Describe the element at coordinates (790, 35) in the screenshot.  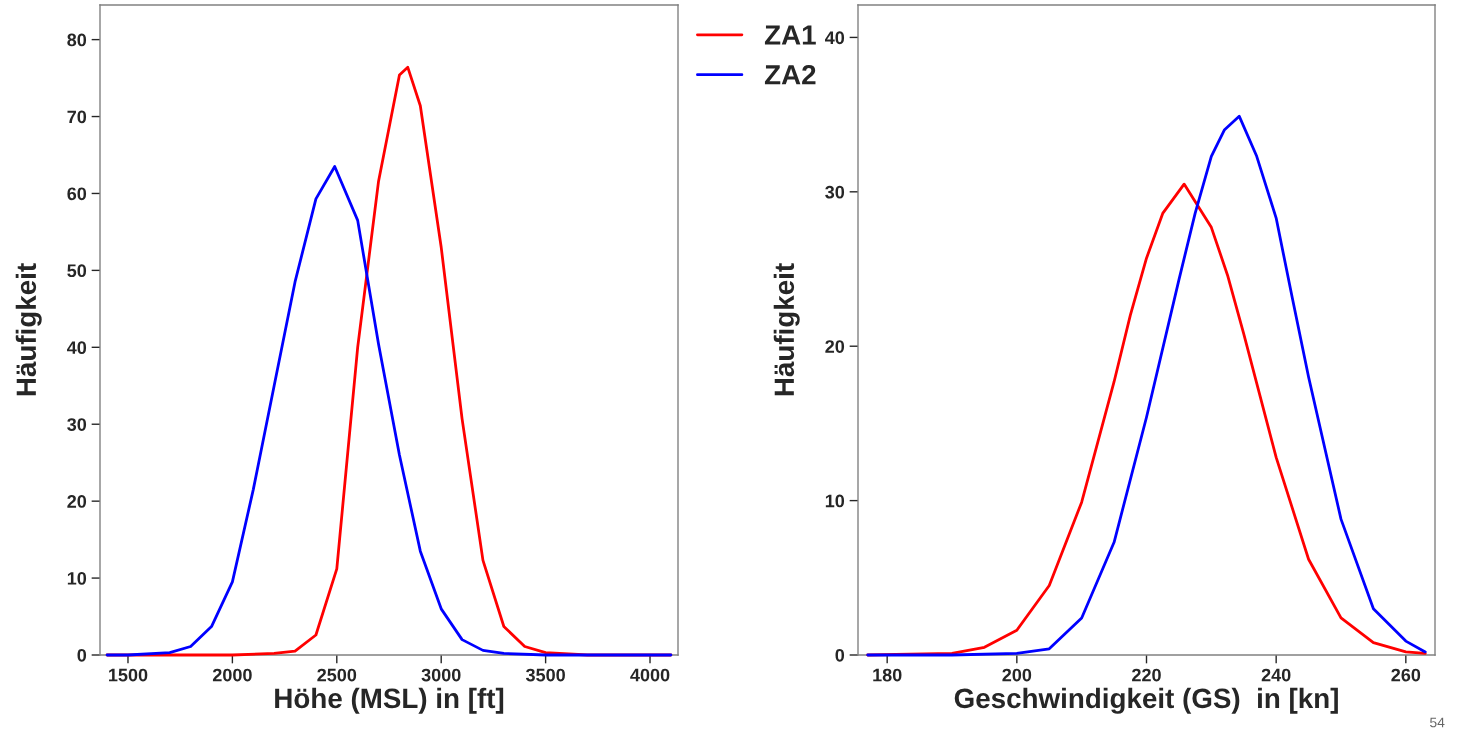
I see `legend-label: ZA1` at that location.